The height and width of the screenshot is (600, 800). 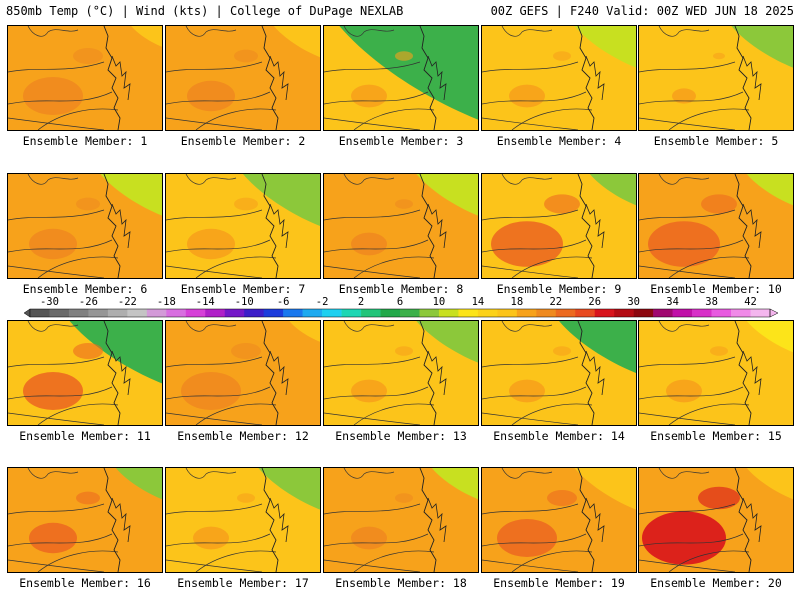 I want to click on colorbar-tick-label: -30, so click(x=49, y=302).